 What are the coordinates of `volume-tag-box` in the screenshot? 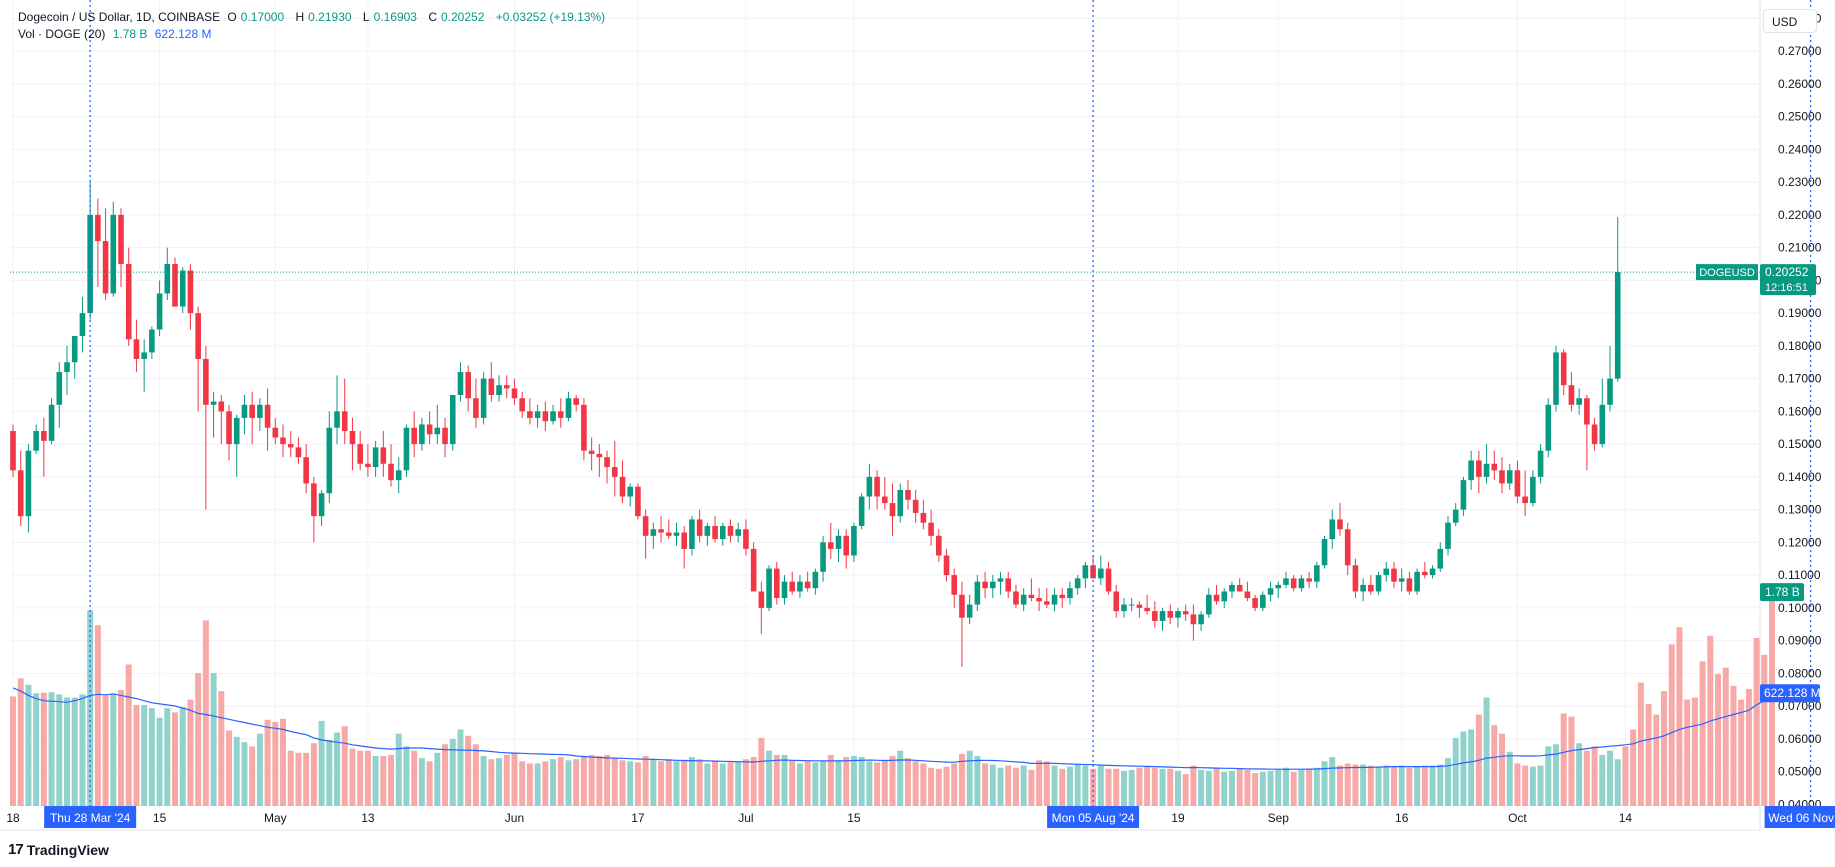 It's located at (1782, 592).